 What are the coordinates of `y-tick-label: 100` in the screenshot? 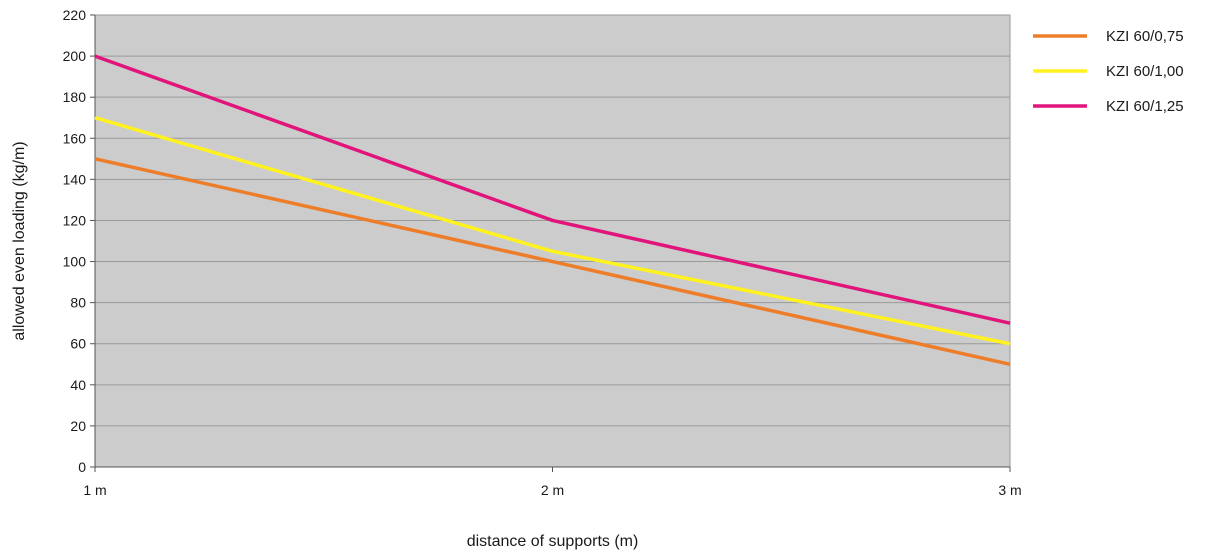 It's located at (75, 262).